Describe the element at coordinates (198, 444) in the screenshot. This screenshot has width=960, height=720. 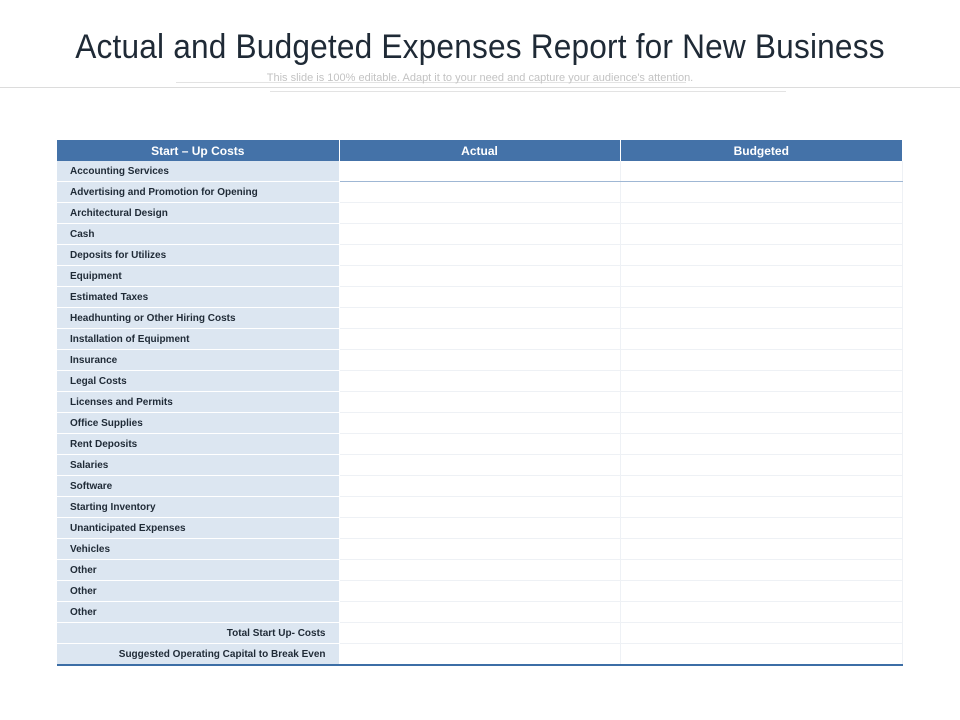
I see `row-label: Rent Deposits` at that location.